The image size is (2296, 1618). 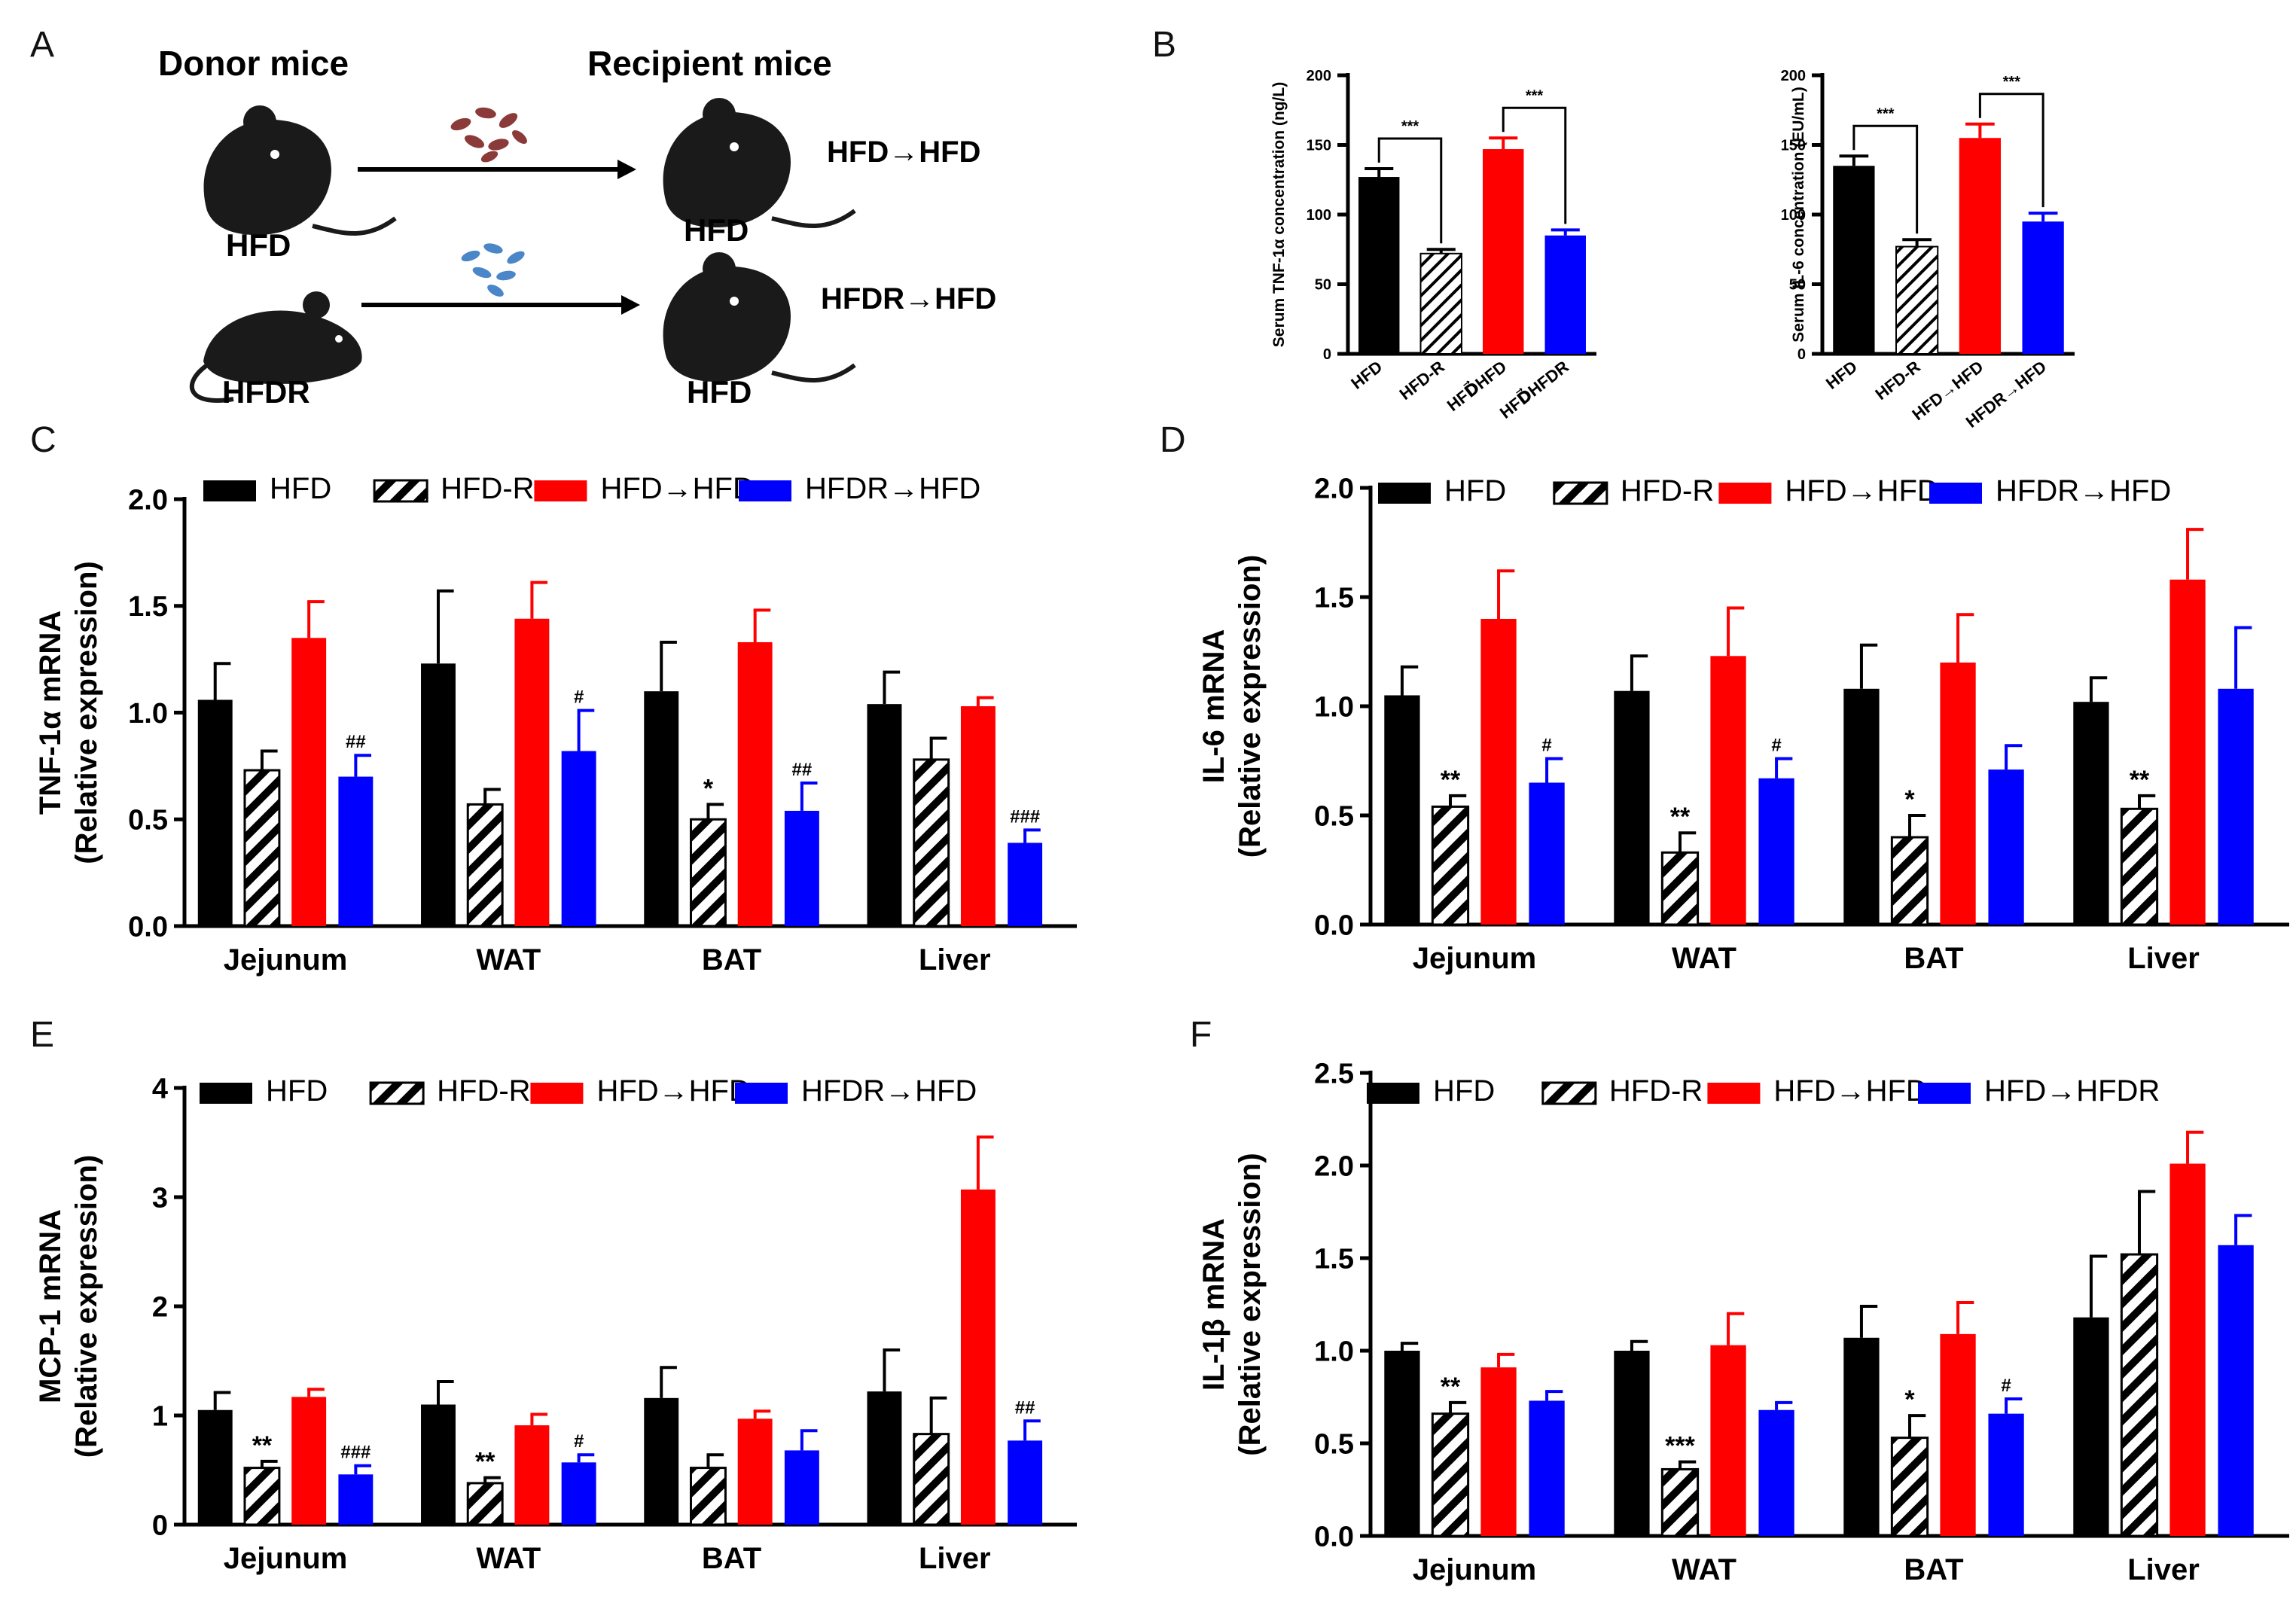 What do you see at coordinates (955, 1558) in the screenshot?
I see `x-category-label: Liver` at bounding box center [955, 1558].